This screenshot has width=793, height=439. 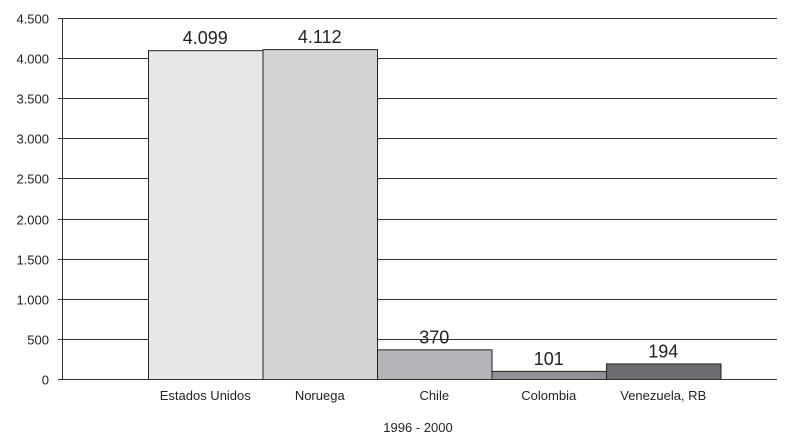 I want to click on y-tick-label: 2.500, so click(x=32, y=179).